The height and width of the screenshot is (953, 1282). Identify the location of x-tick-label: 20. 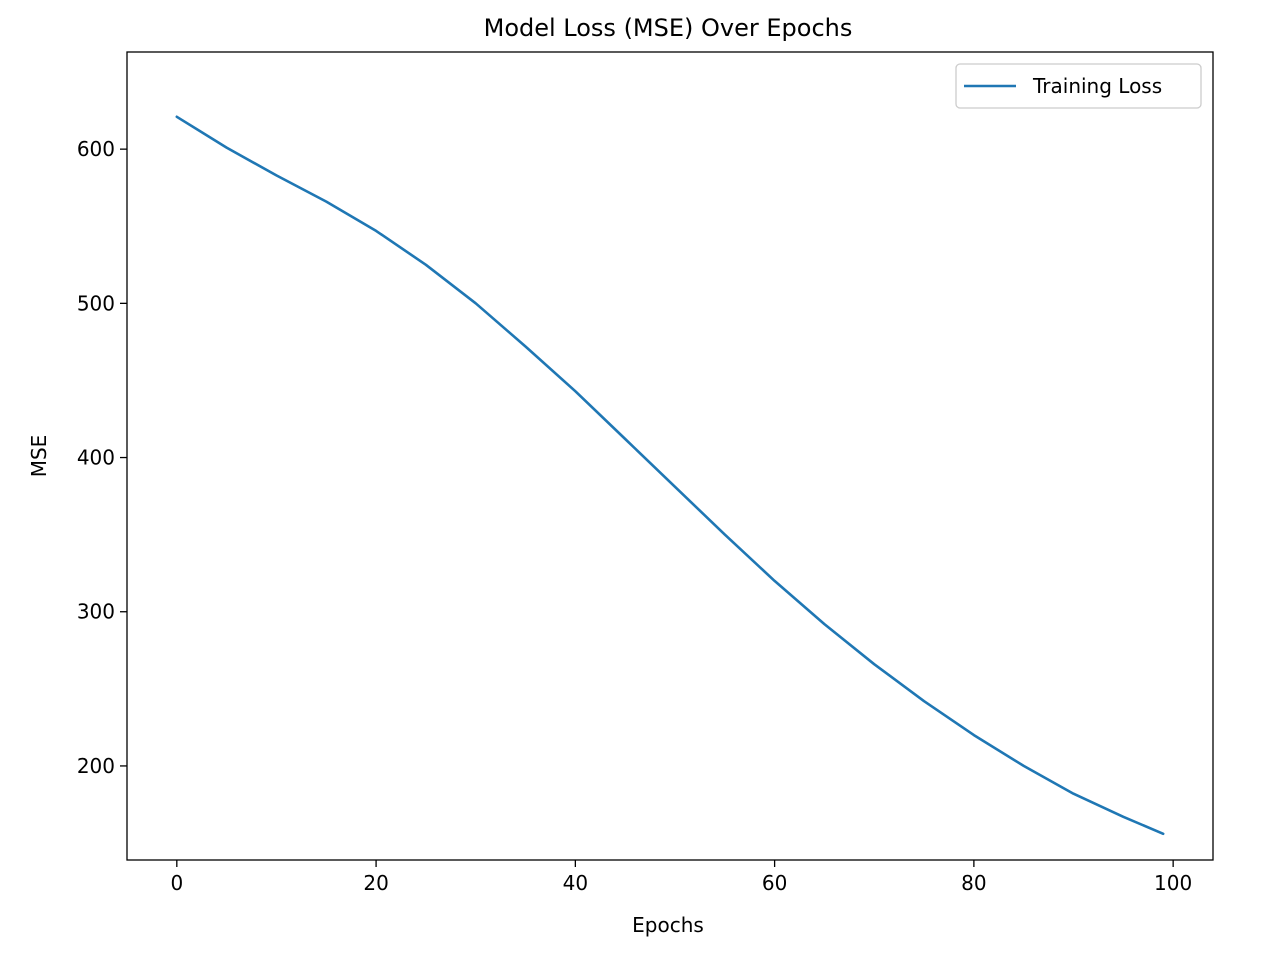
(375, 883).